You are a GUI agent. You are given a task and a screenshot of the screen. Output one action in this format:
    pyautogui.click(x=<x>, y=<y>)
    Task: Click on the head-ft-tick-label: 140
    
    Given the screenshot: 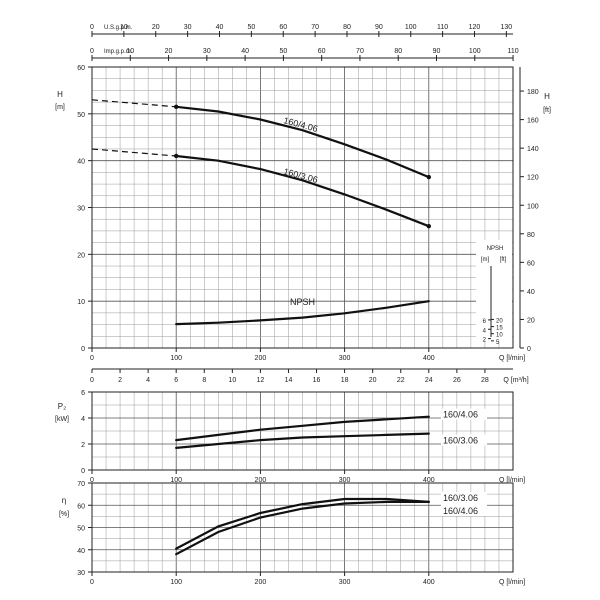 What is the action you would take?
    pyautogui.click(x=533, y=149)
    